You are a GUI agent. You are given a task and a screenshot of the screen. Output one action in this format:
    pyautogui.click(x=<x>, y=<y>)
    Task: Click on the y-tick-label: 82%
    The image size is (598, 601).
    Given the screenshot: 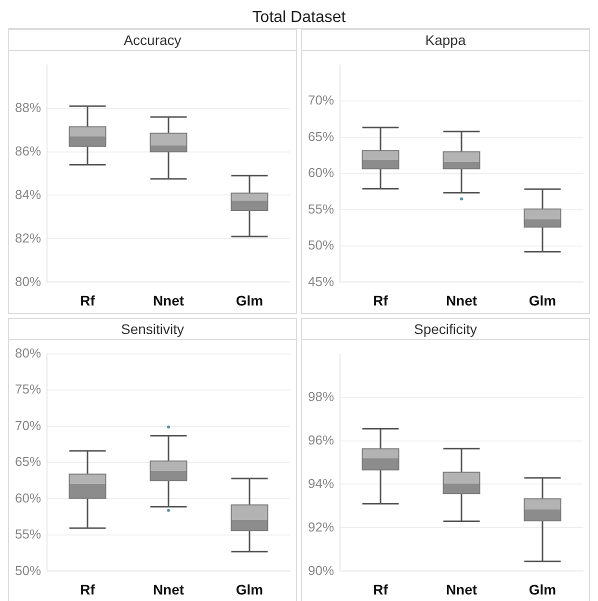 What is the action you would take?
    pyautogui.click(x=28, y=238)
    